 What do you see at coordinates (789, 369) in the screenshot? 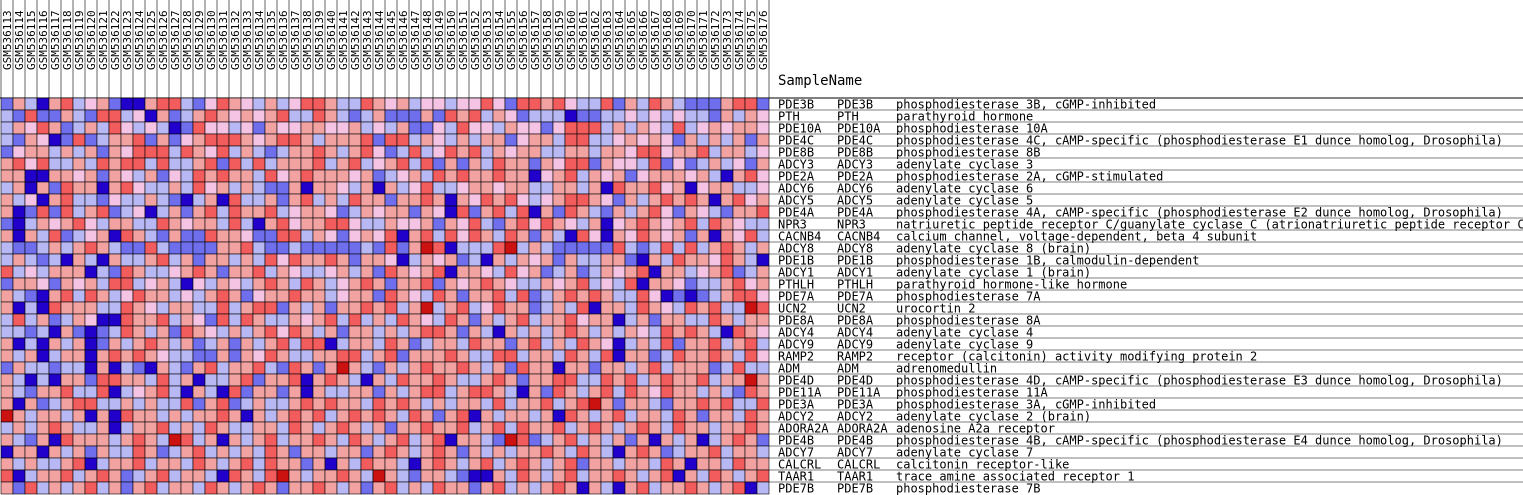
I see `row-label-id: ADM` at bounding box center [789, 369].